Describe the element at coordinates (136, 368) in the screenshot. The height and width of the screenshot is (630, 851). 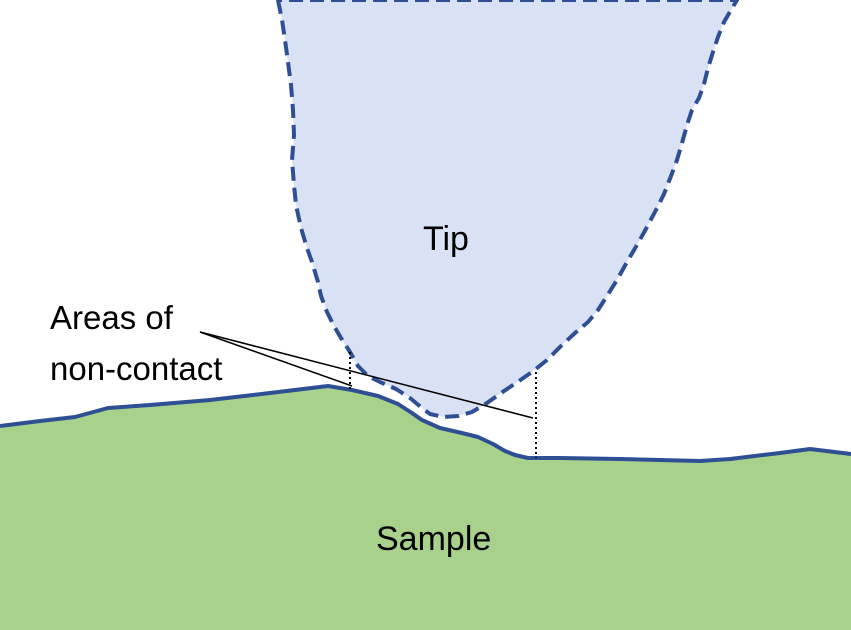
I see `callout-label-line2: non-contact` at that location.